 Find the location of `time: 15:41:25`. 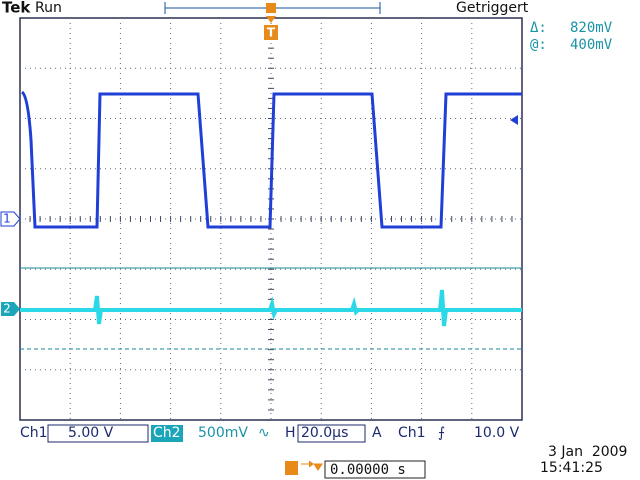

time: 15:41:25 is located at coordinates (571, 468).